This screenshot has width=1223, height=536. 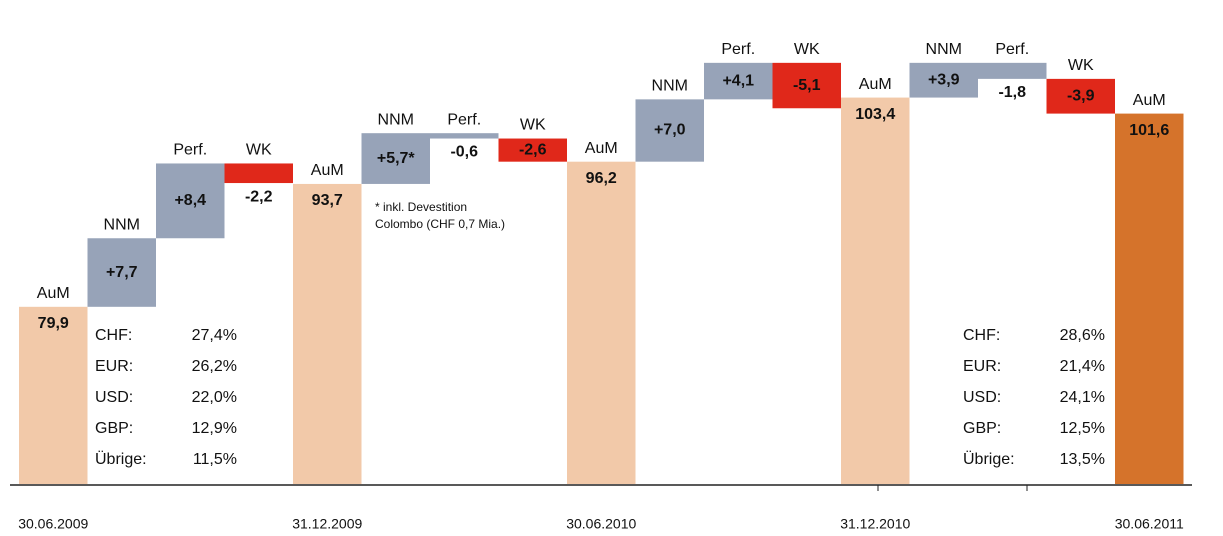 I want to click on currency-share: 13,5%, so click(x=1082, y=459).